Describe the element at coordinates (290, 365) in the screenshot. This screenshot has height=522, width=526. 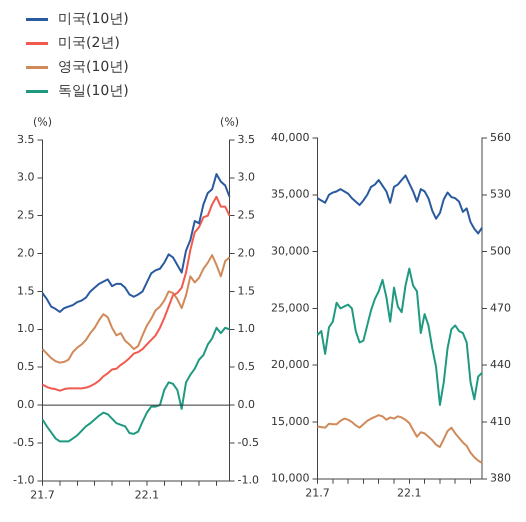
I see `y-tick-label: 20,000` at that location.